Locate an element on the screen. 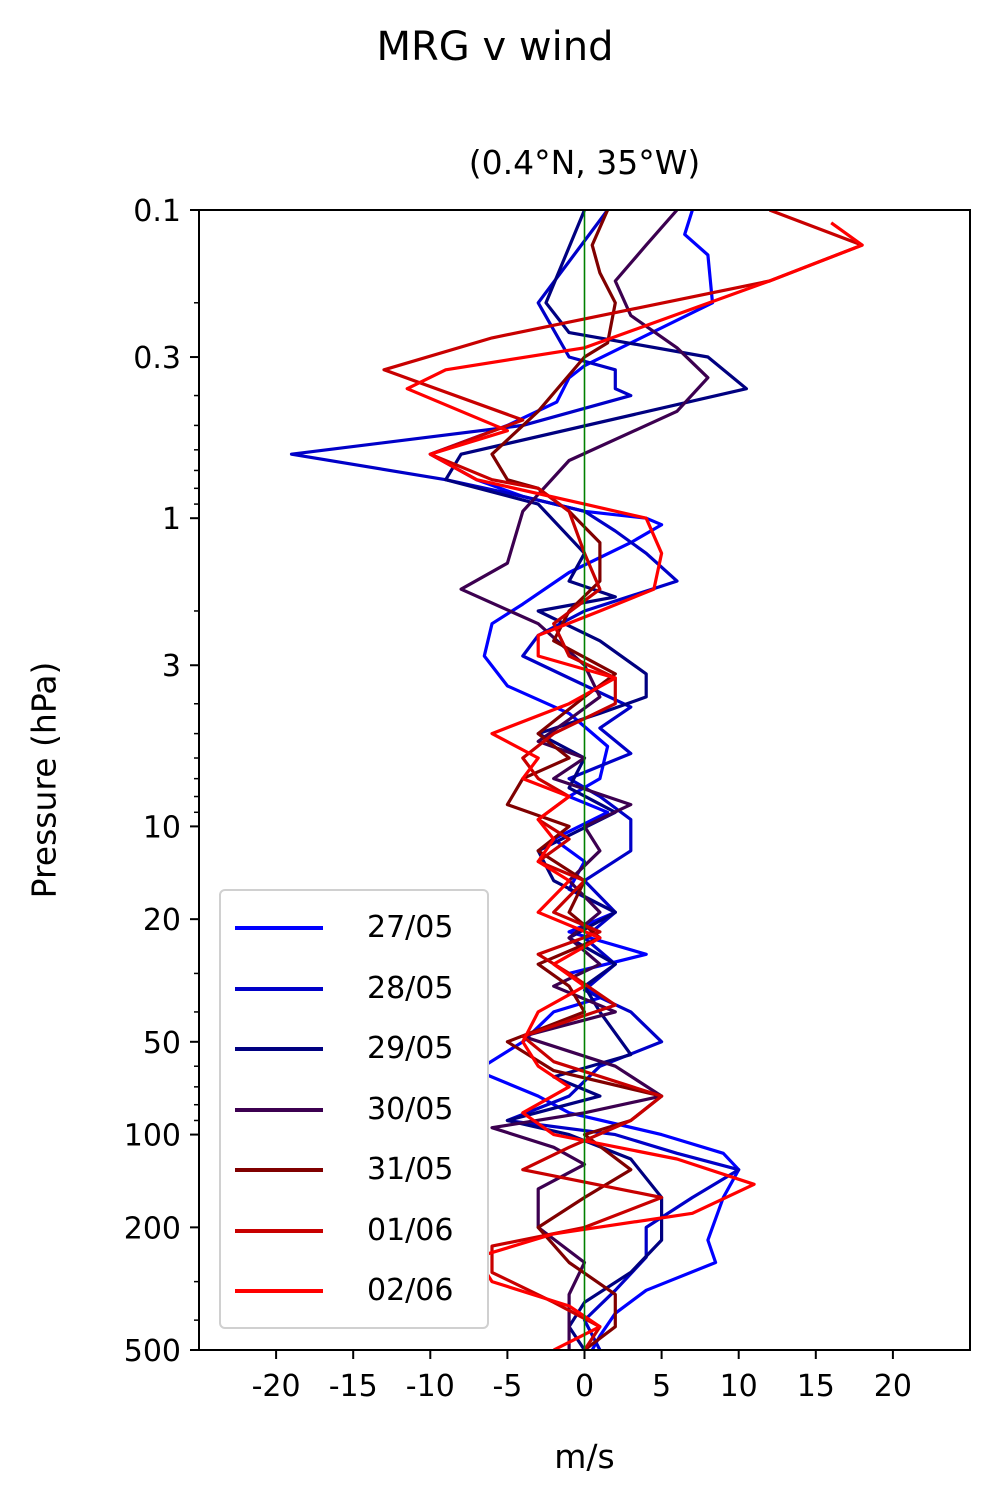 This screenshot has height=1500, width=990. legend-item-02/06: 02/06 is located at coordinates (358, 1291).